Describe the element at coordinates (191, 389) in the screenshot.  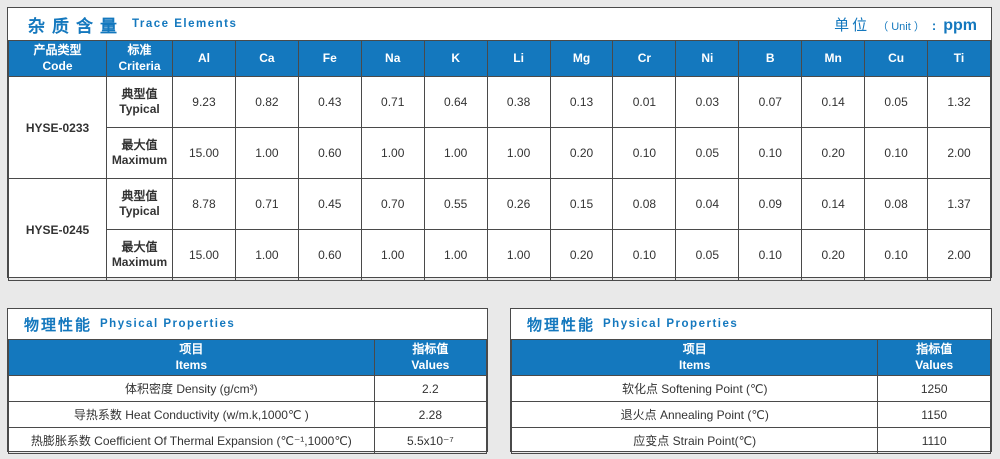
I see `item-cell: 体积密度 Density (g/cm³)` at that location.